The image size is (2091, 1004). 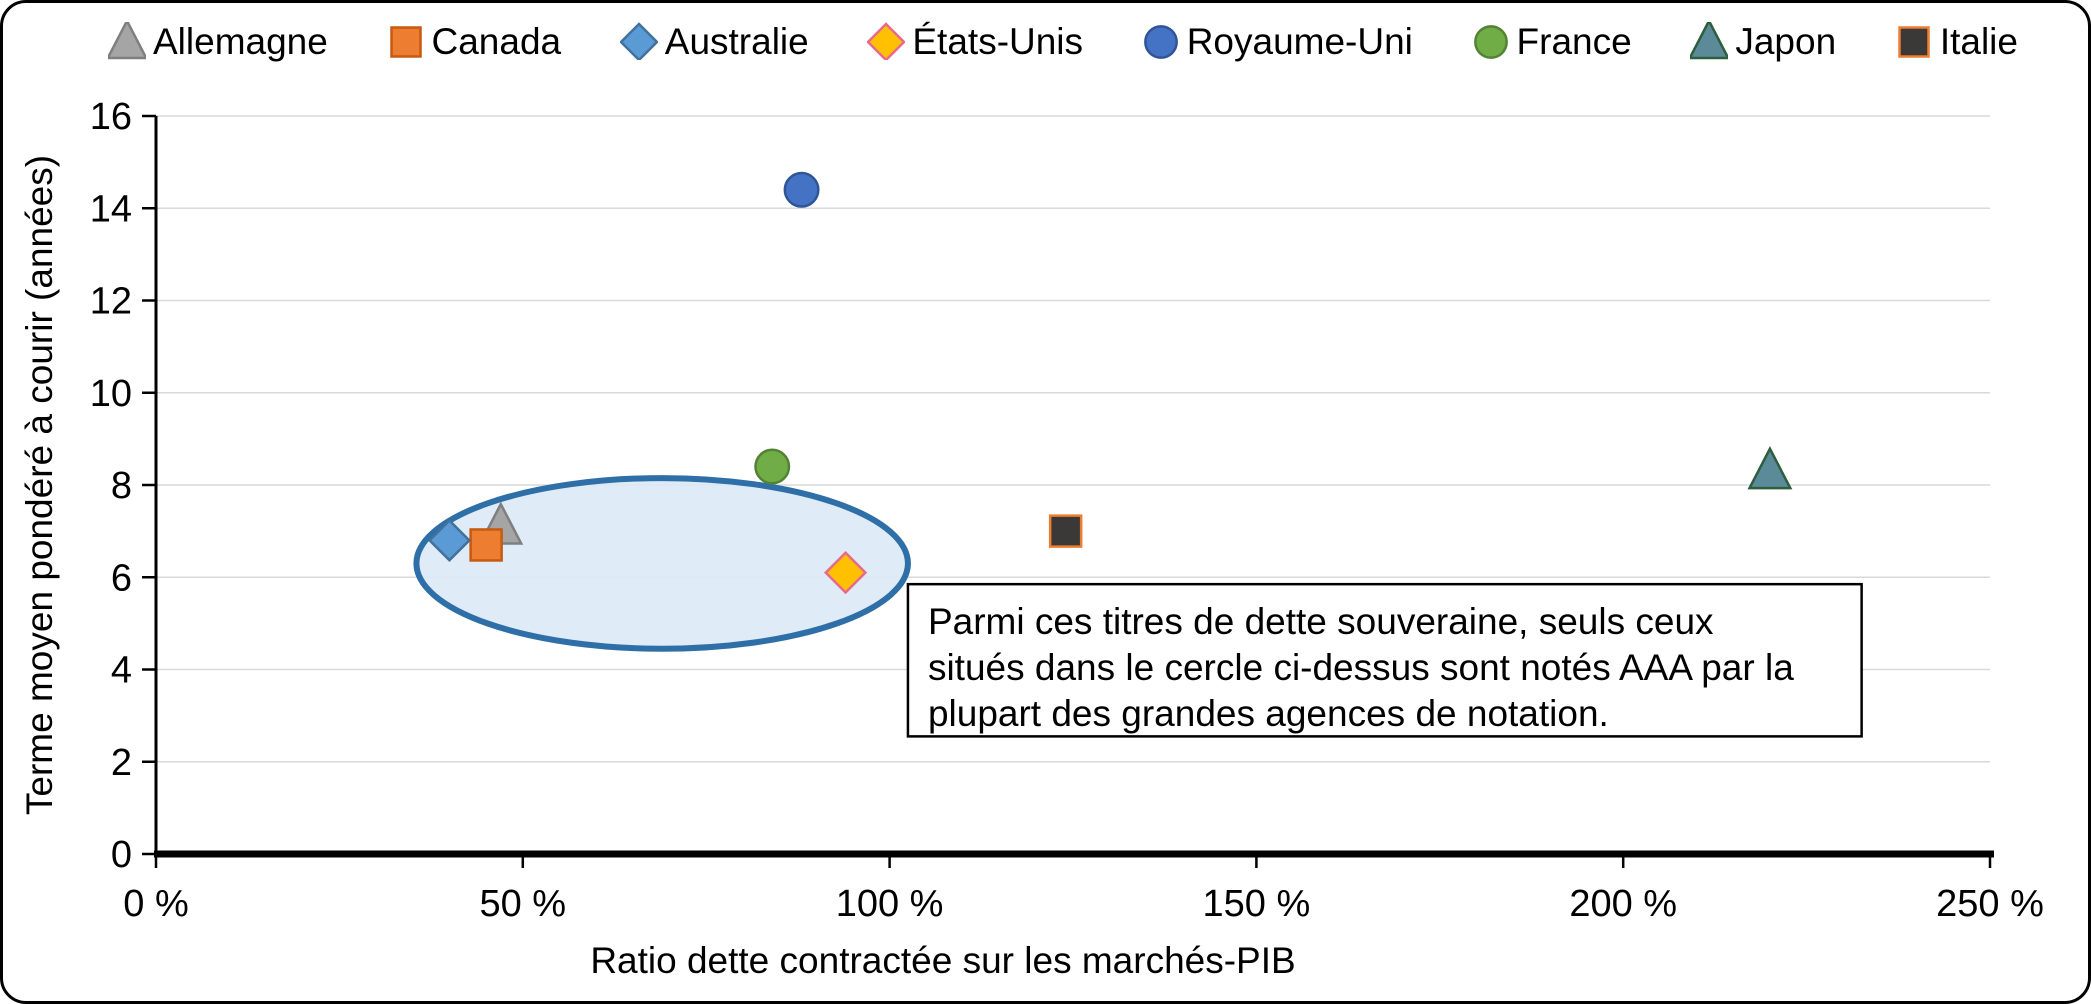 I want to click on legend-label: Australie, so click(x=736, y=41).